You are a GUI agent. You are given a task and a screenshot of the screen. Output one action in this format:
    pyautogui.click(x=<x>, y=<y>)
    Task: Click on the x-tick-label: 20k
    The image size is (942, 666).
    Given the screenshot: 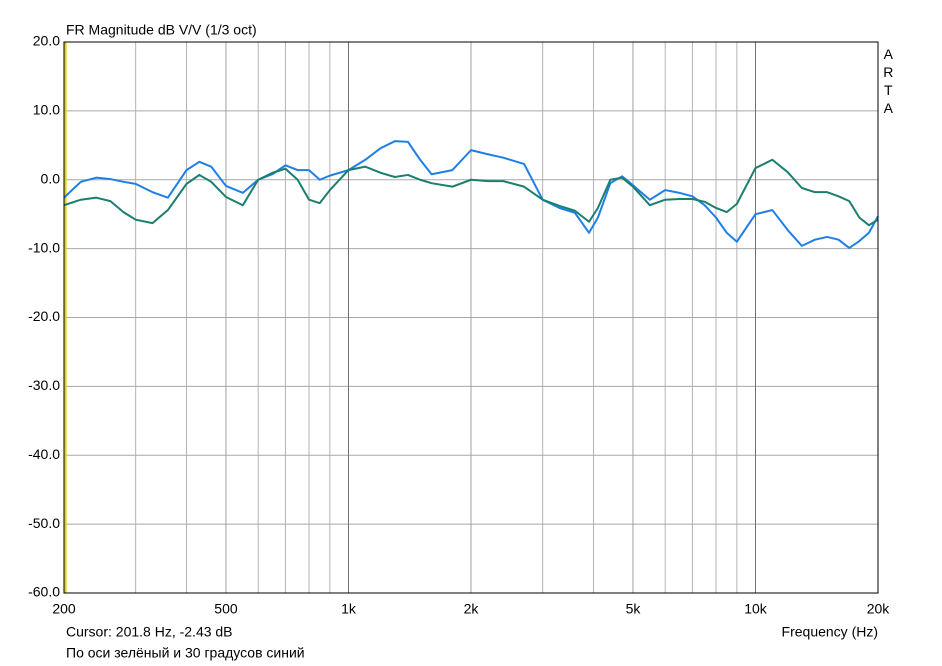 What is the action you would take?
    pyautogui.click(x=879, y=609)
    